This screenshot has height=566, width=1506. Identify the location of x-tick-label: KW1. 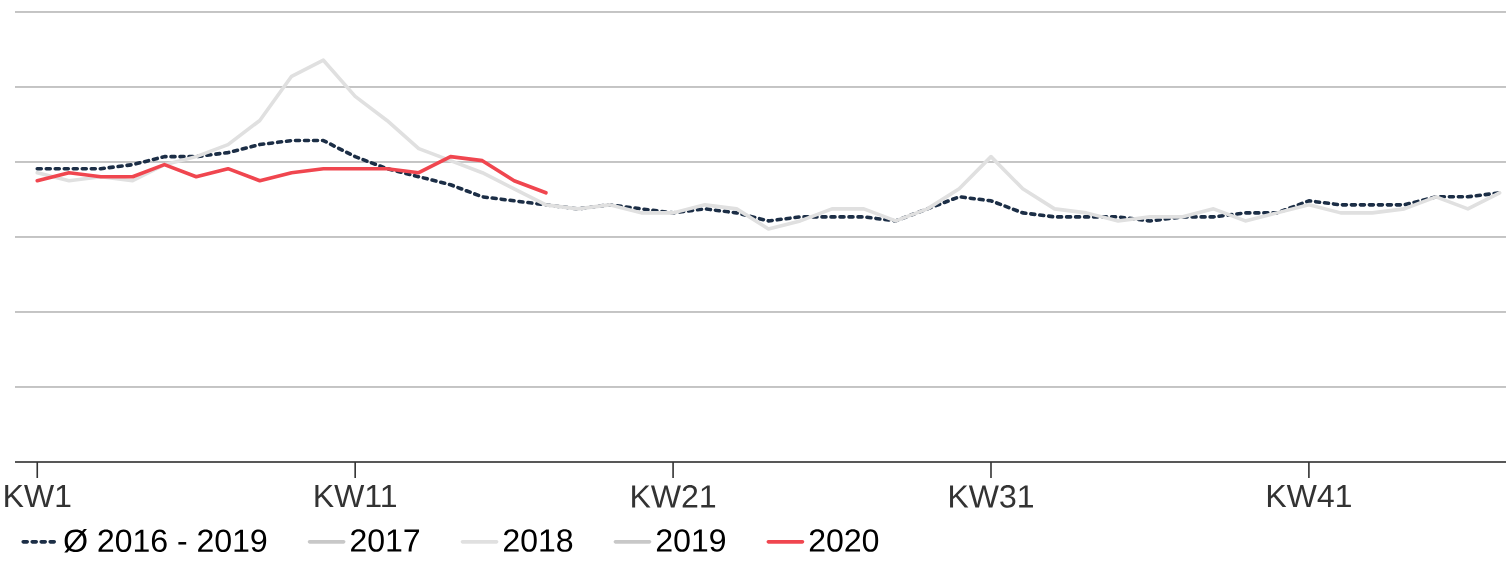
(38, 496).